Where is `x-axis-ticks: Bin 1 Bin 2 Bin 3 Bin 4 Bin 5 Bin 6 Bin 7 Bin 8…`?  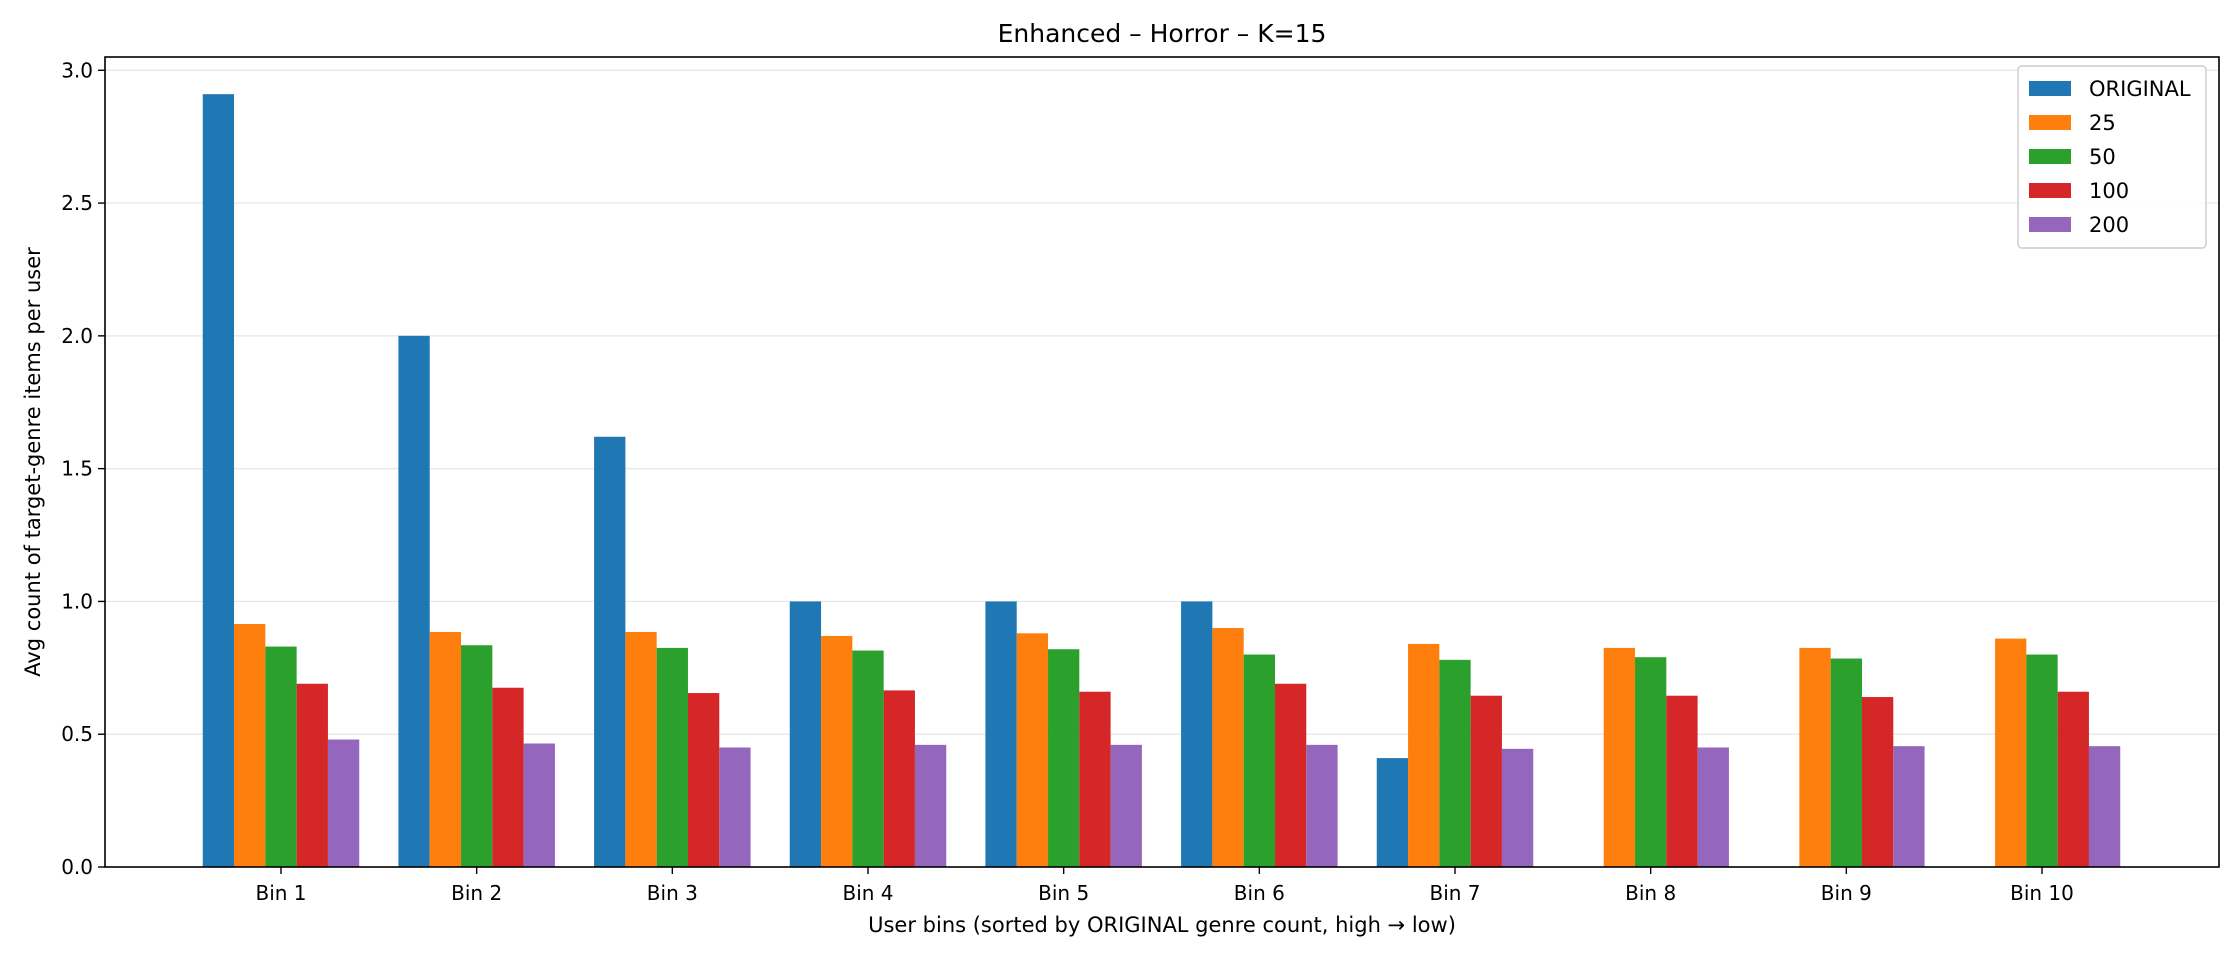 x-axis-ticks: Bin 1 Bin 2 Bin 3 Bin 4 Bin 5 Bin 6 Bin 7 Bin 8… is located at coordinates (1164, 886).